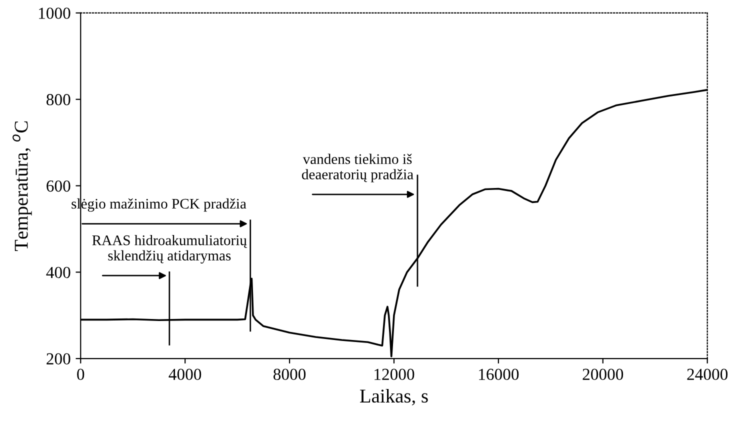 This screenshot has height=432, width=733. What do you see at coordinates (185, 374) in the screenshot?
I see `x-tick-label: 4000` at bounding box center [185, 374].